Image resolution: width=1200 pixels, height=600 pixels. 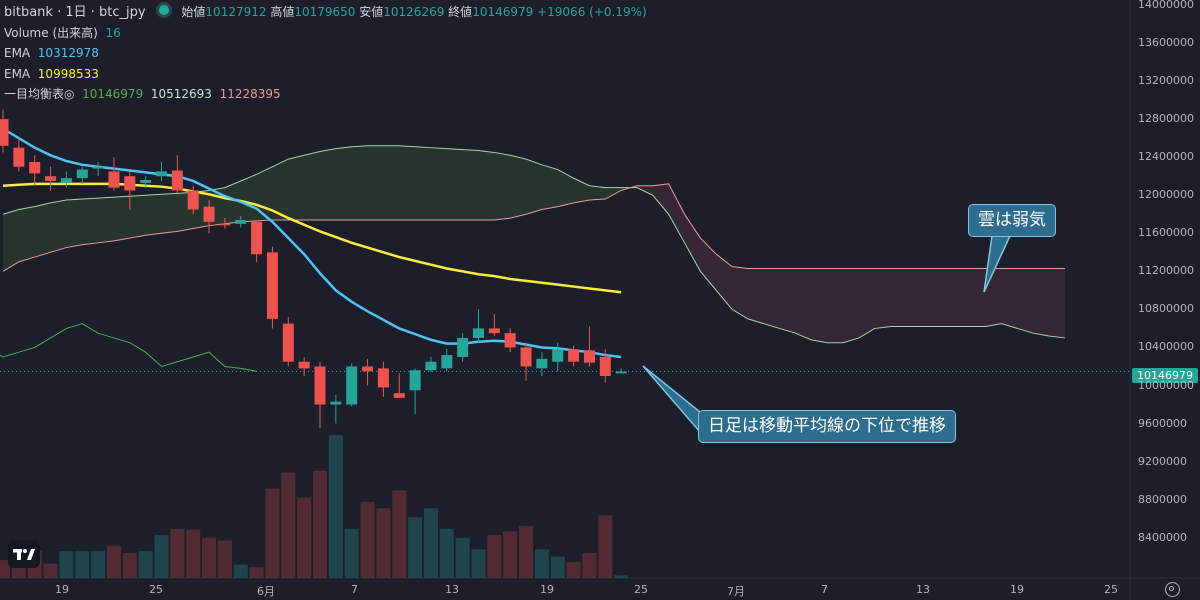 What do you see at coordinates (68, 73) in the screenshot?
I see `ema-long-value: 10998533` at bounding box center [68, 73].